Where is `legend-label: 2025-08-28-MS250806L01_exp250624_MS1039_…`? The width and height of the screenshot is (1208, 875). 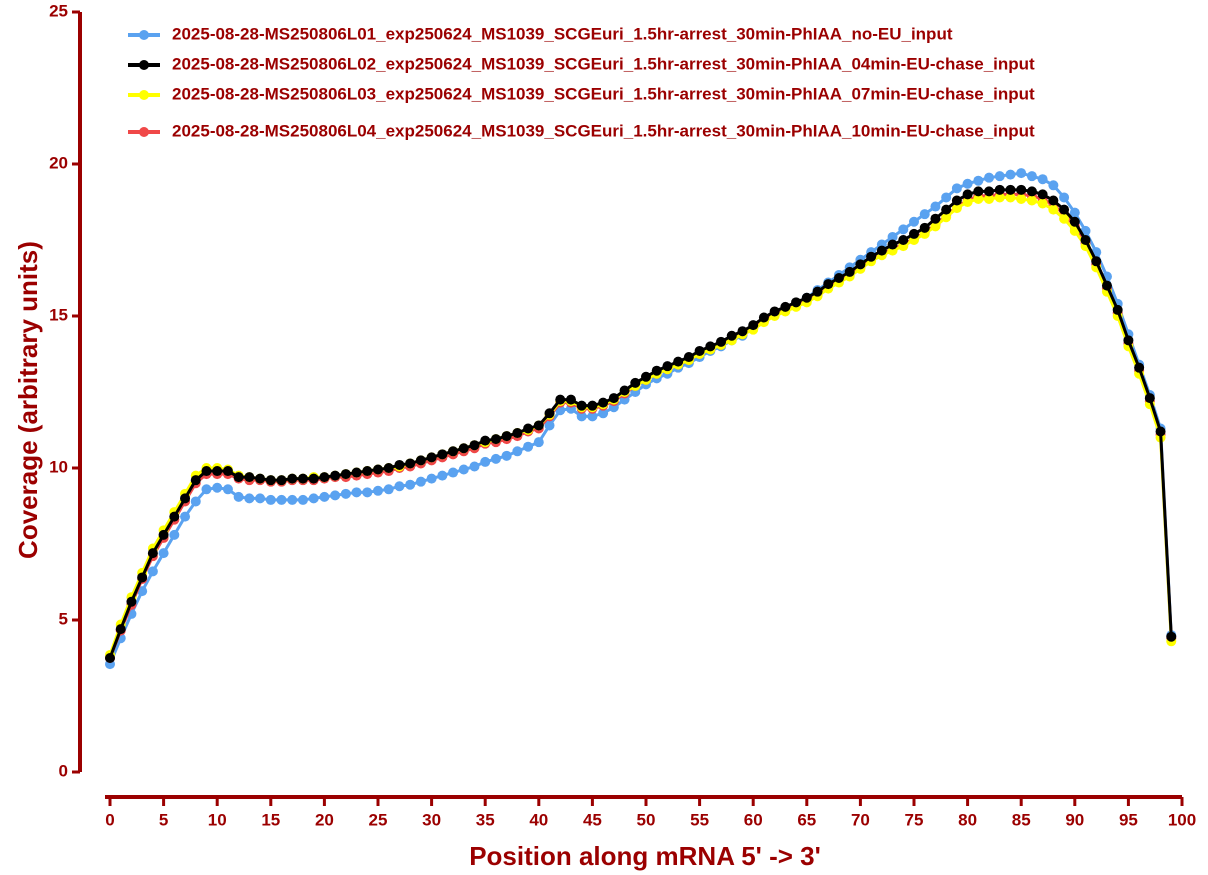
legend-label: 2025-08-28-MS250806L01_exp250624_MS1039_… is located at coordinates (562, 33).